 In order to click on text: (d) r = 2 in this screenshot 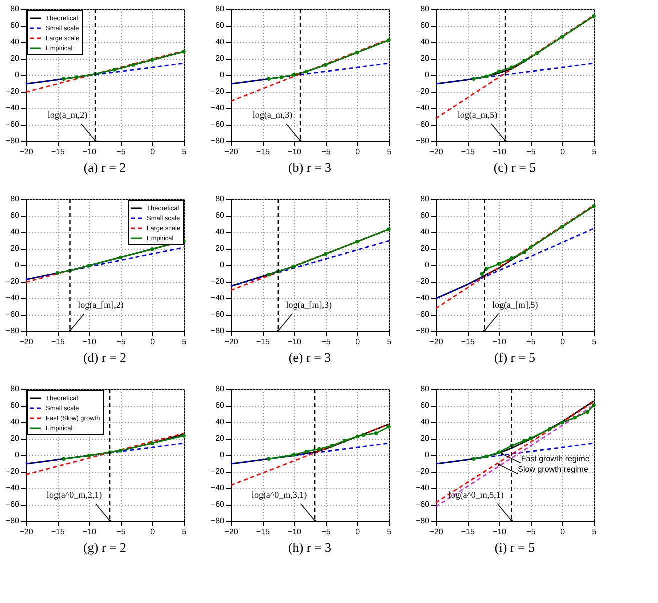, I will do `click(105, 357)`.